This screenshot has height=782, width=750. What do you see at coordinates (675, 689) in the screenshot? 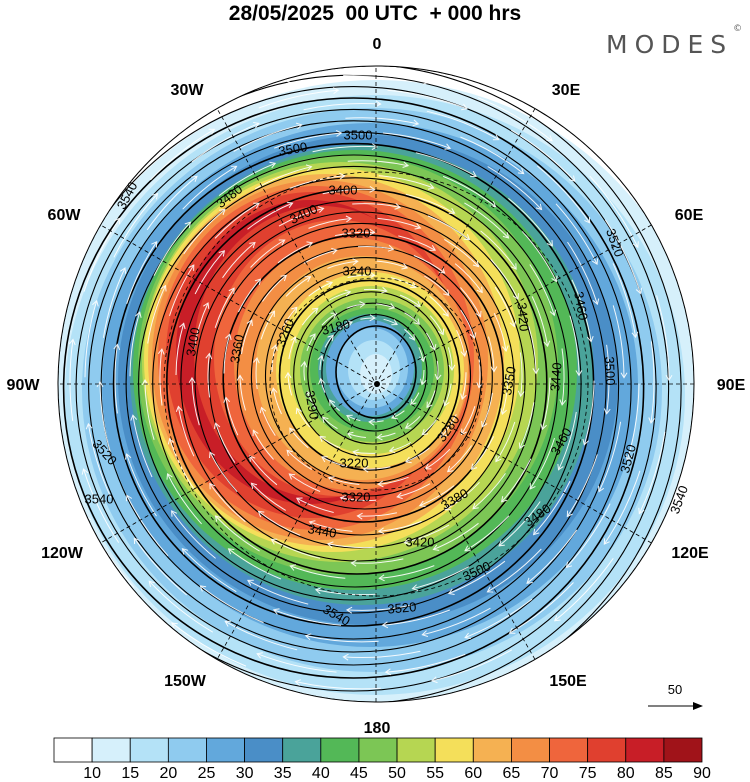
I see `svg-text: 50` at bounding box center [675, 689].